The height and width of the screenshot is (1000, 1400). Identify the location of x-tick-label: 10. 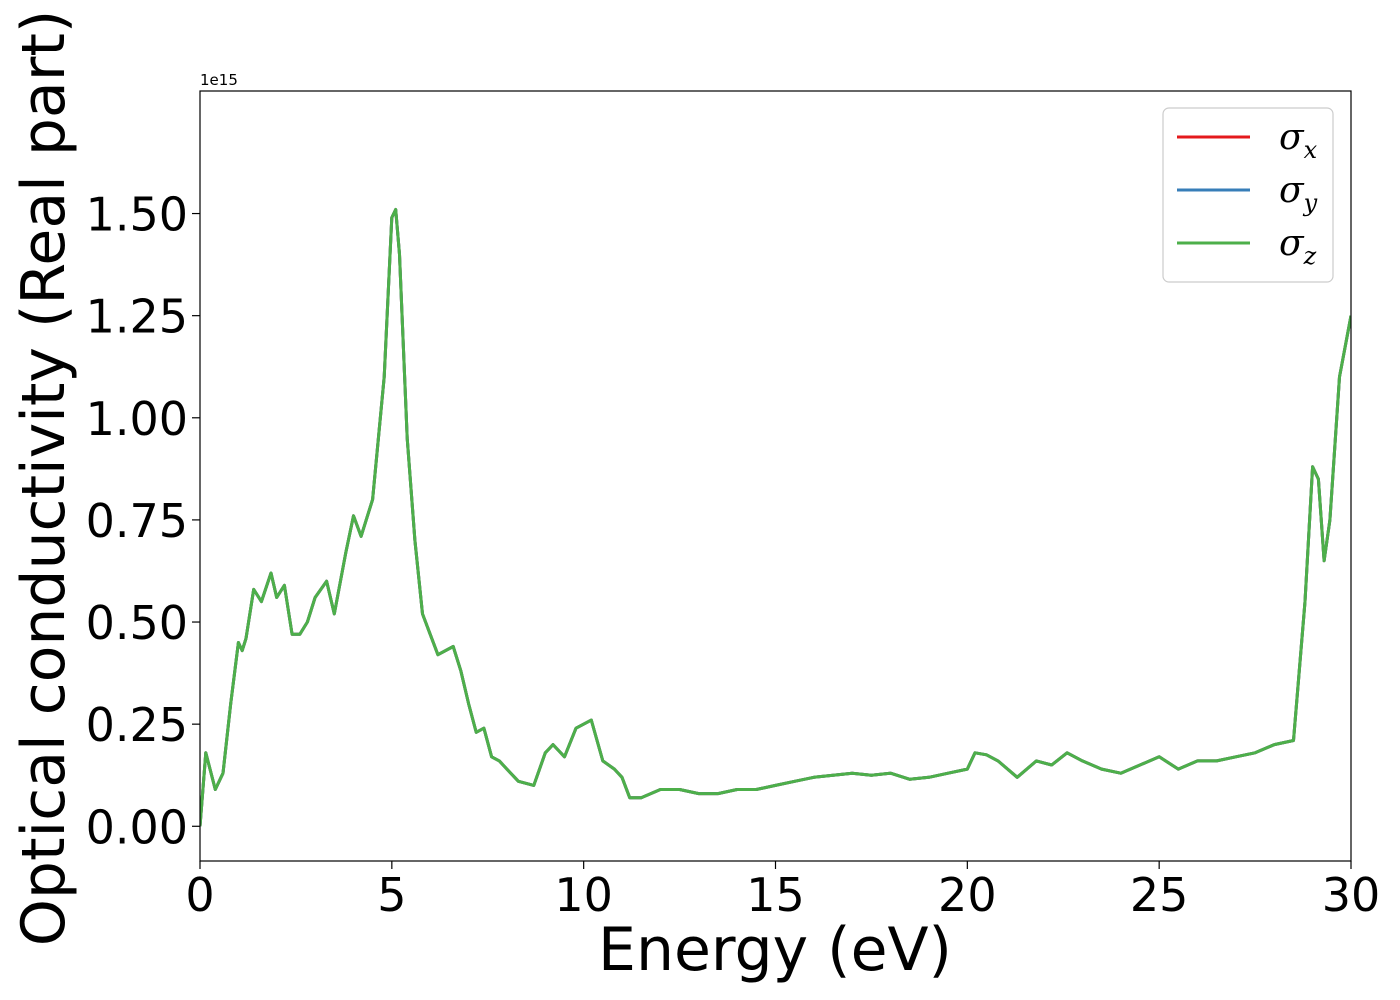
(583, 895).